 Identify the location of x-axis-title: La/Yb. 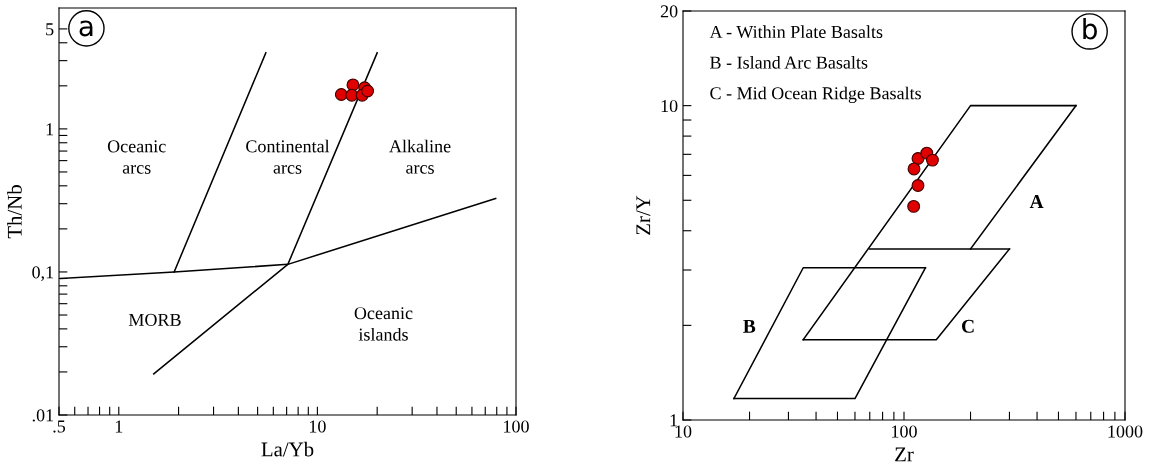
(287, 449).